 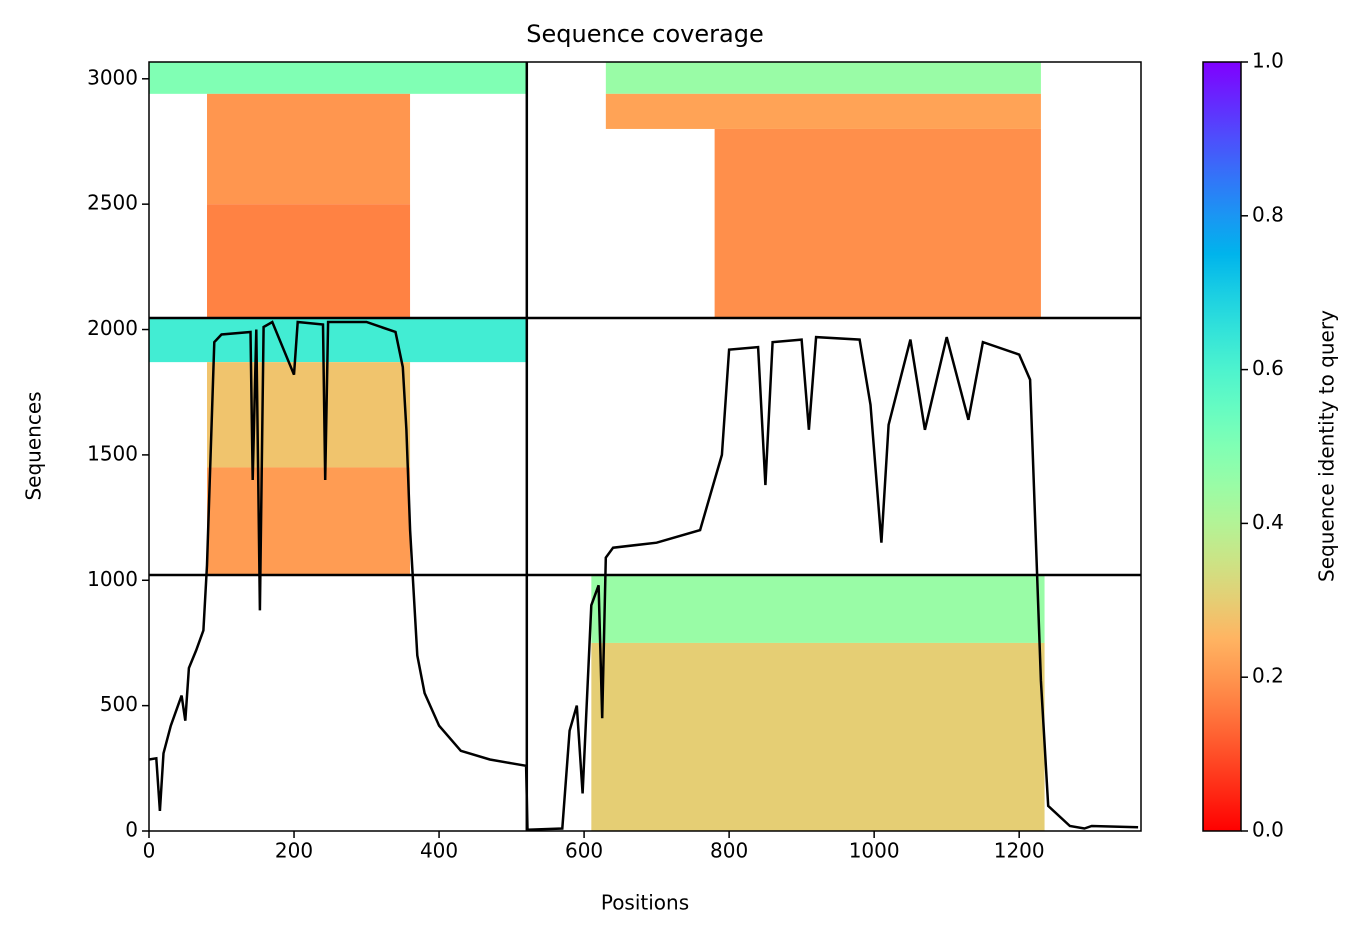 I want to click on y-tick-label: 2500, so click(x=112, y=203).